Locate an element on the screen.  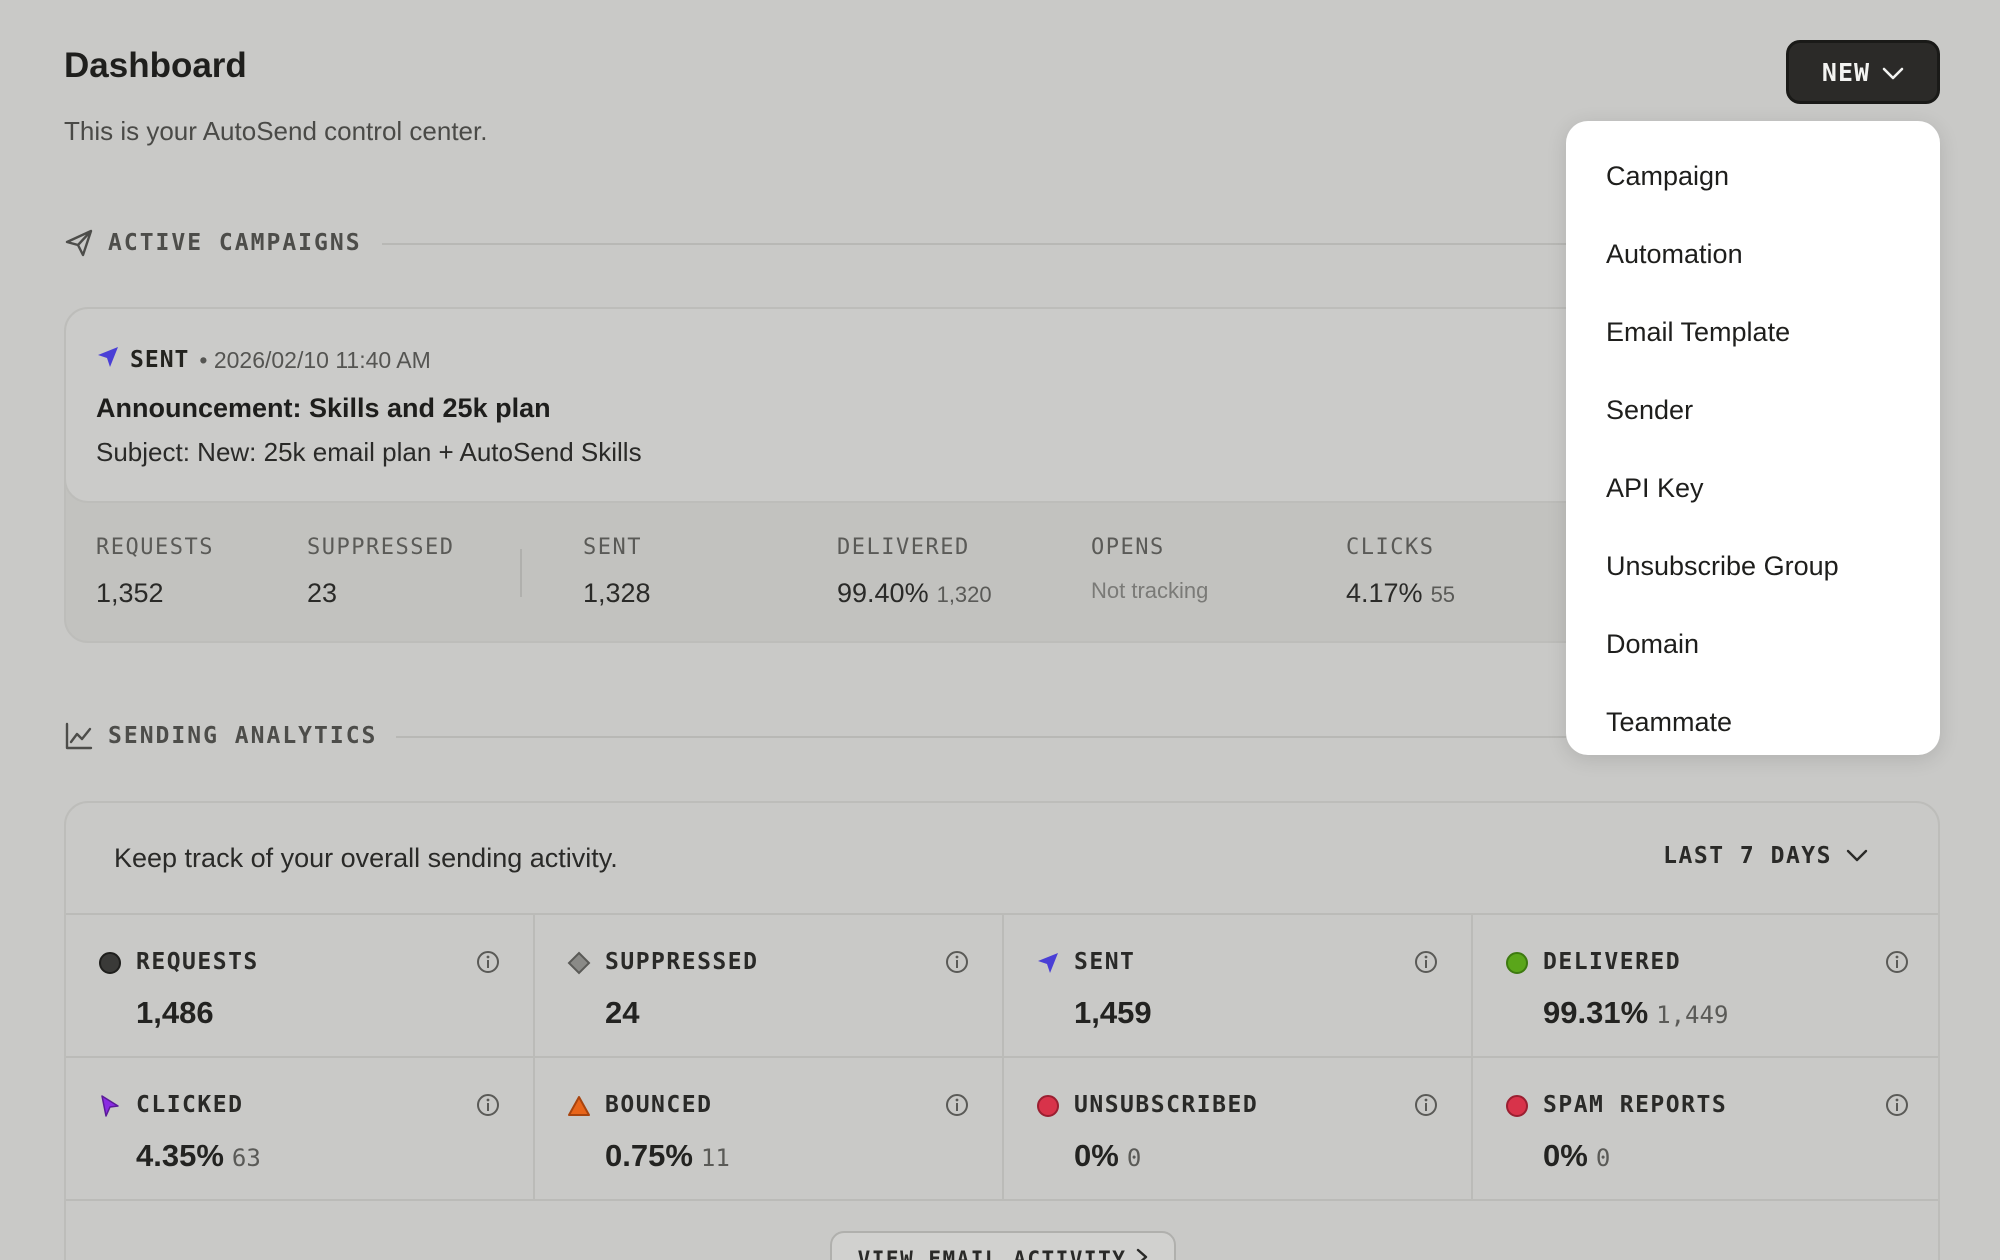
metric-spam-reports: SPAM REPORTS 0% 0 is located at coordinates (1705, 1128).